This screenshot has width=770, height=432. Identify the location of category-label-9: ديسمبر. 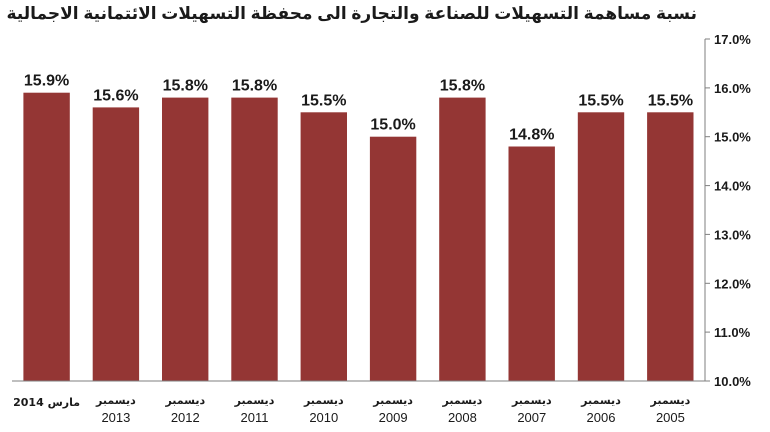
(670, 400).